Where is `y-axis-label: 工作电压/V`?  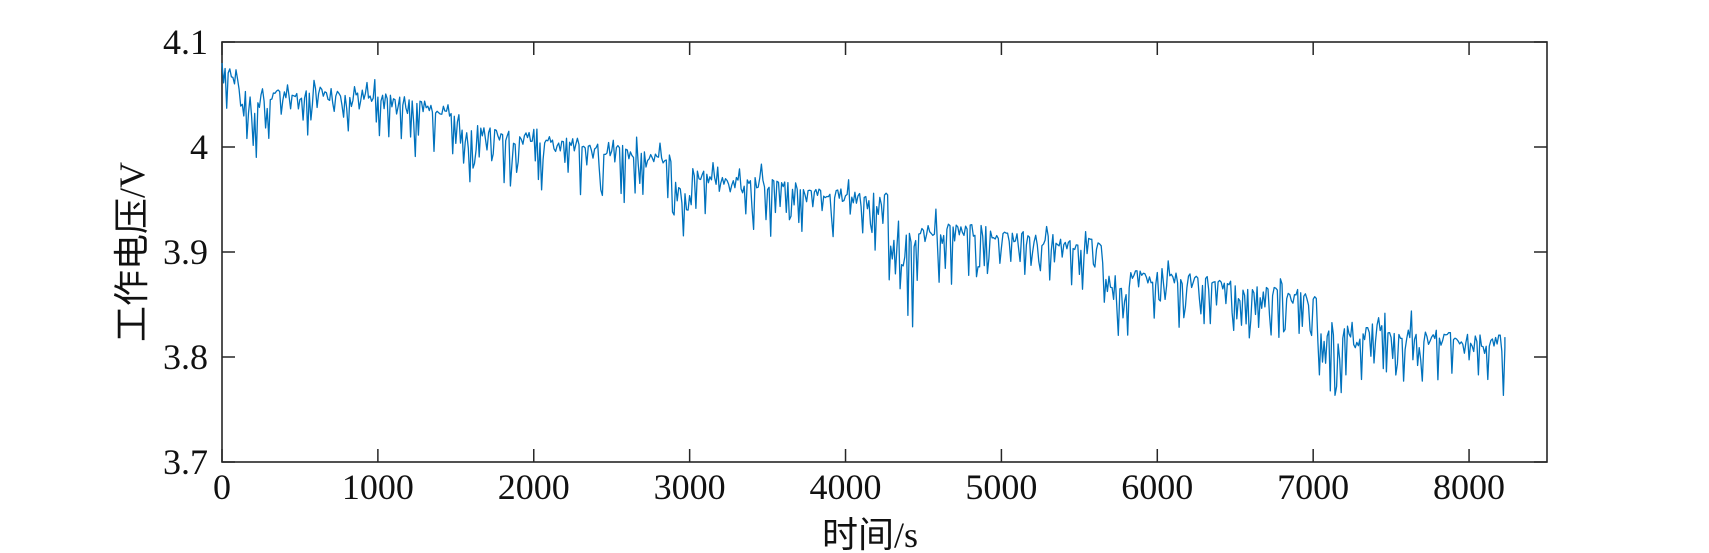
y-axis-label: 工作电压/V is located at coordinates (132, 252).